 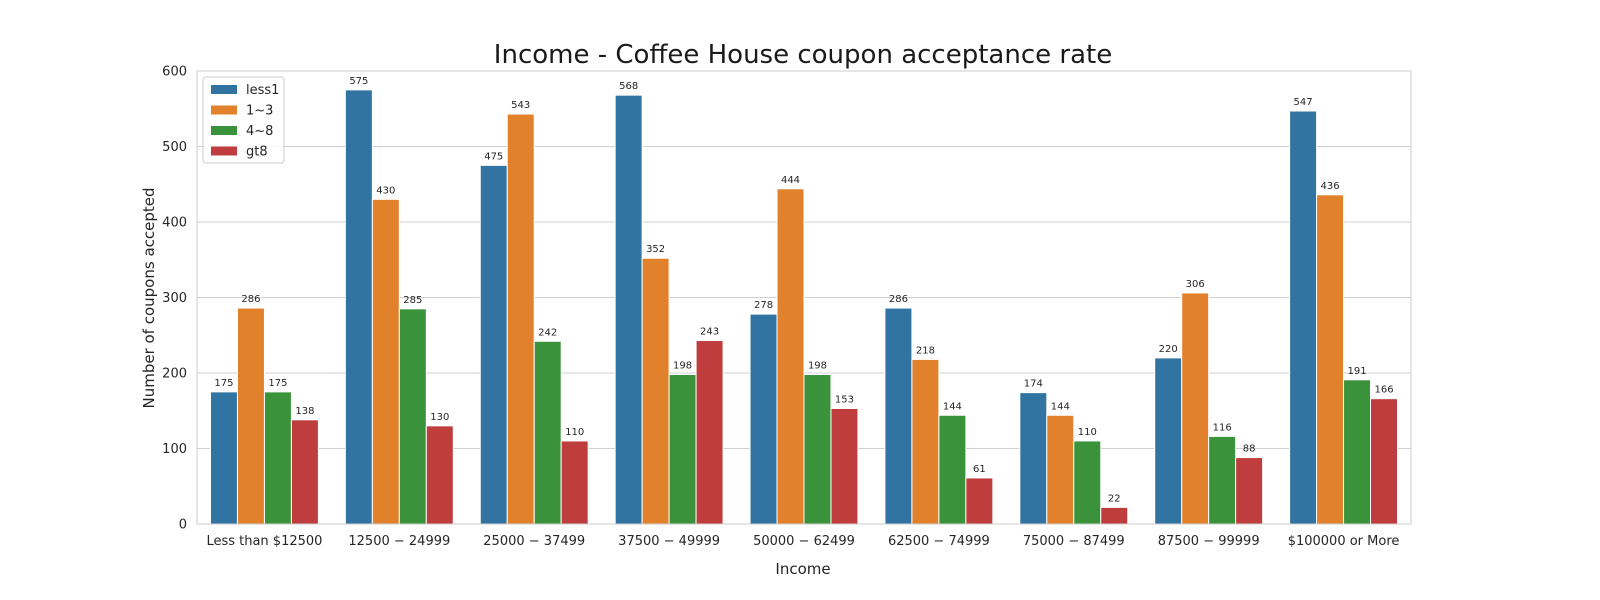 I want to click on legend: less1 1~3 4~8 gt8, so click(x=243, y=120).